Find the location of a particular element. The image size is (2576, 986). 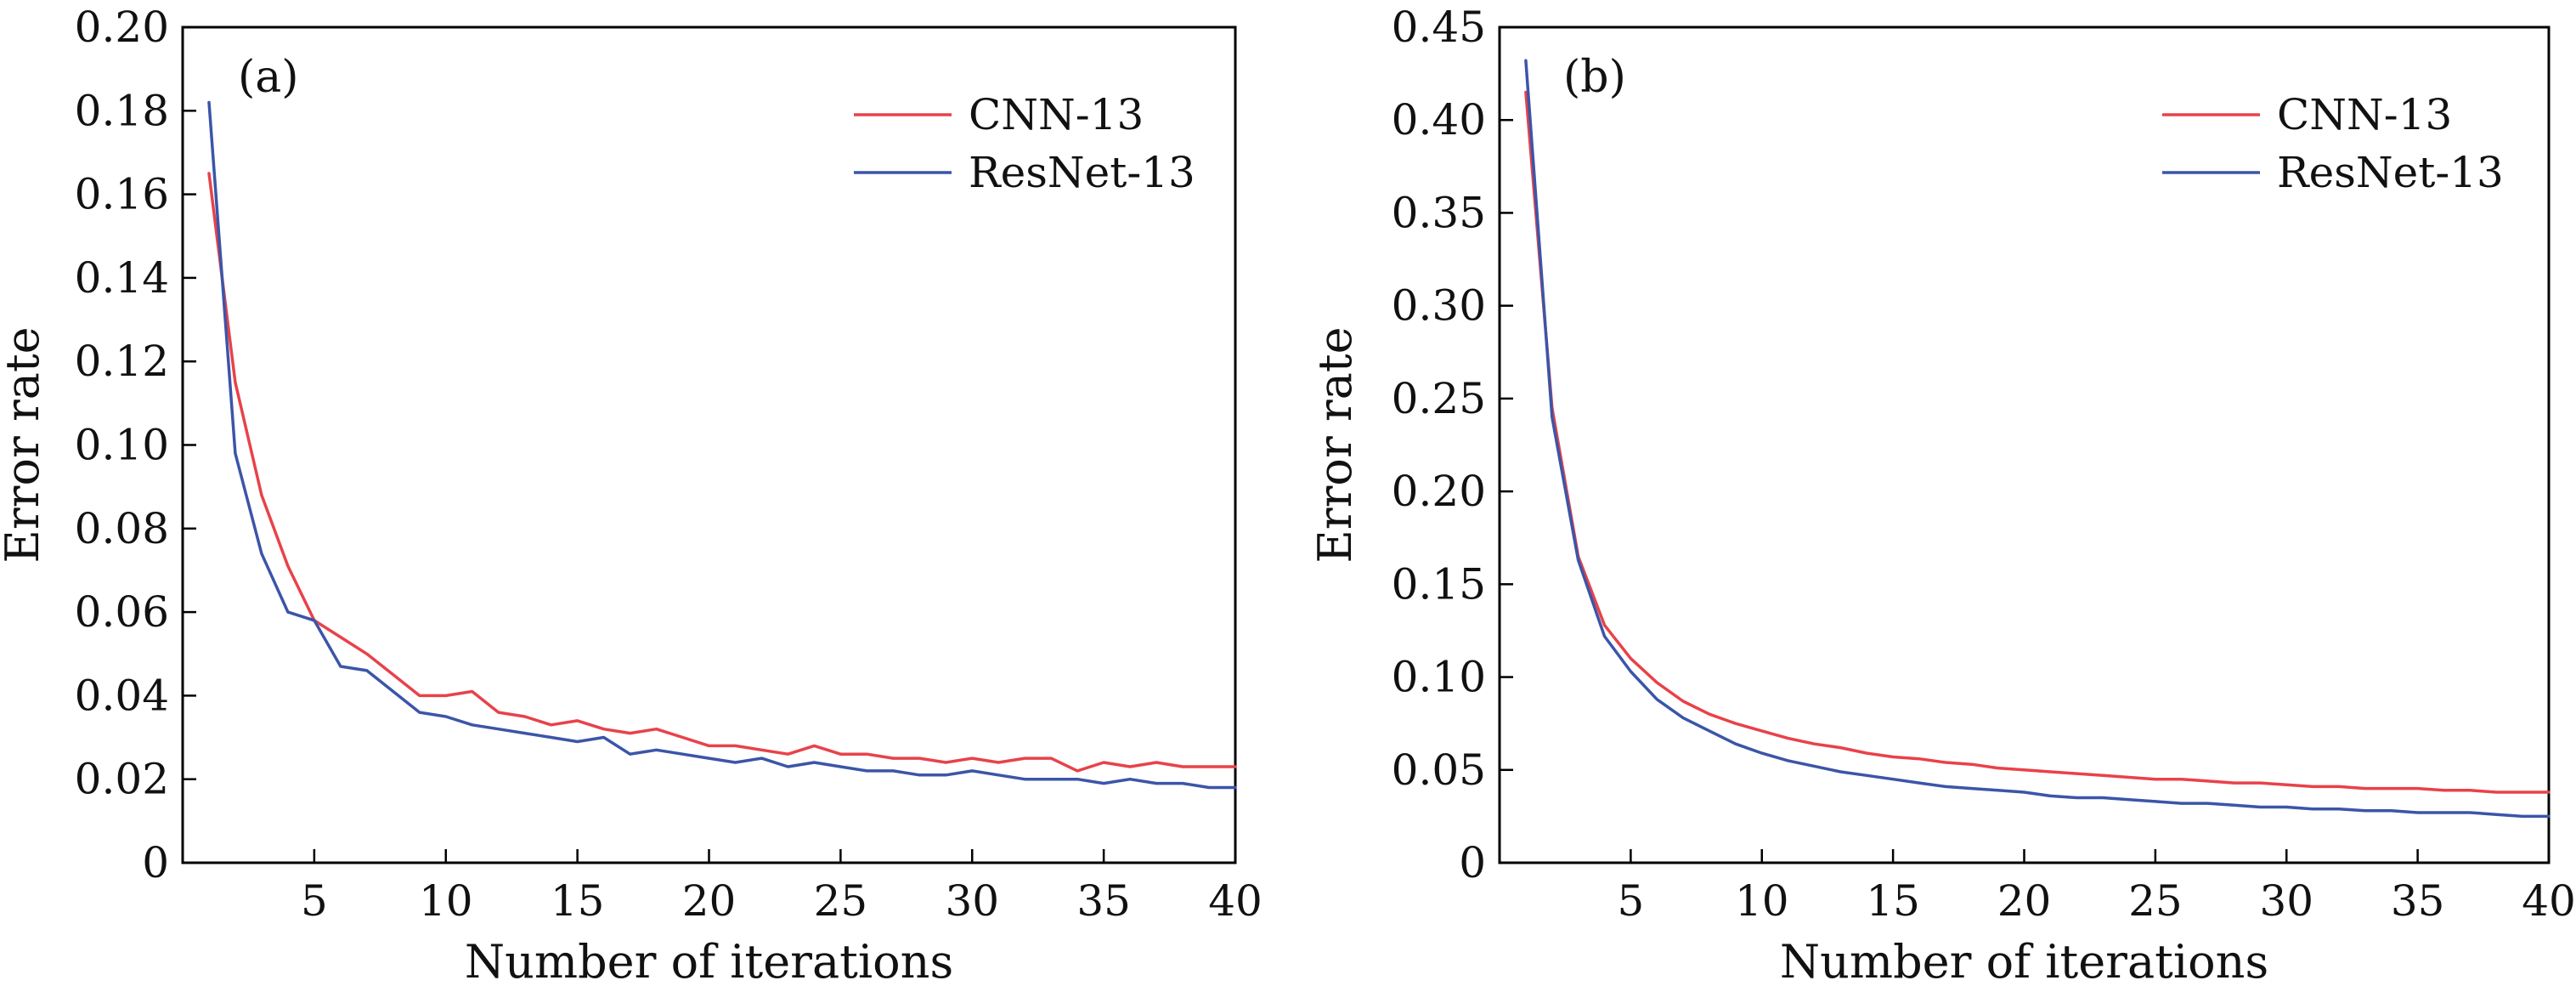

y-tick-label: 0.16 is located at coordinates (122, 194).